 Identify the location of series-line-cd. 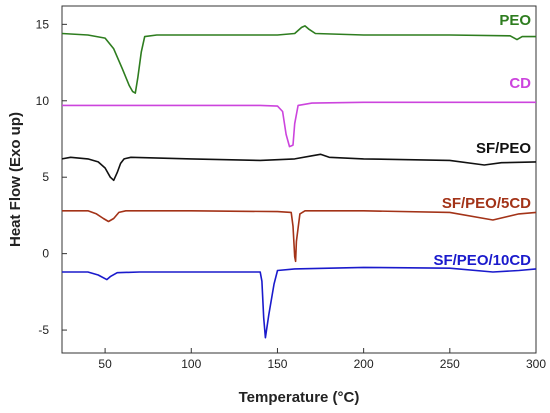
(299, 124).